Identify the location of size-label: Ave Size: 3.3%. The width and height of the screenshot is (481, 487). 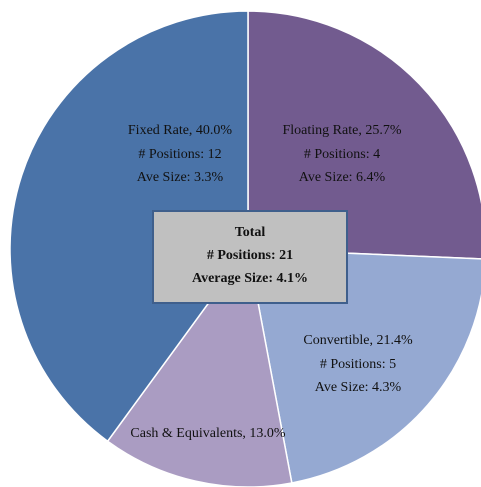
(180, 177).